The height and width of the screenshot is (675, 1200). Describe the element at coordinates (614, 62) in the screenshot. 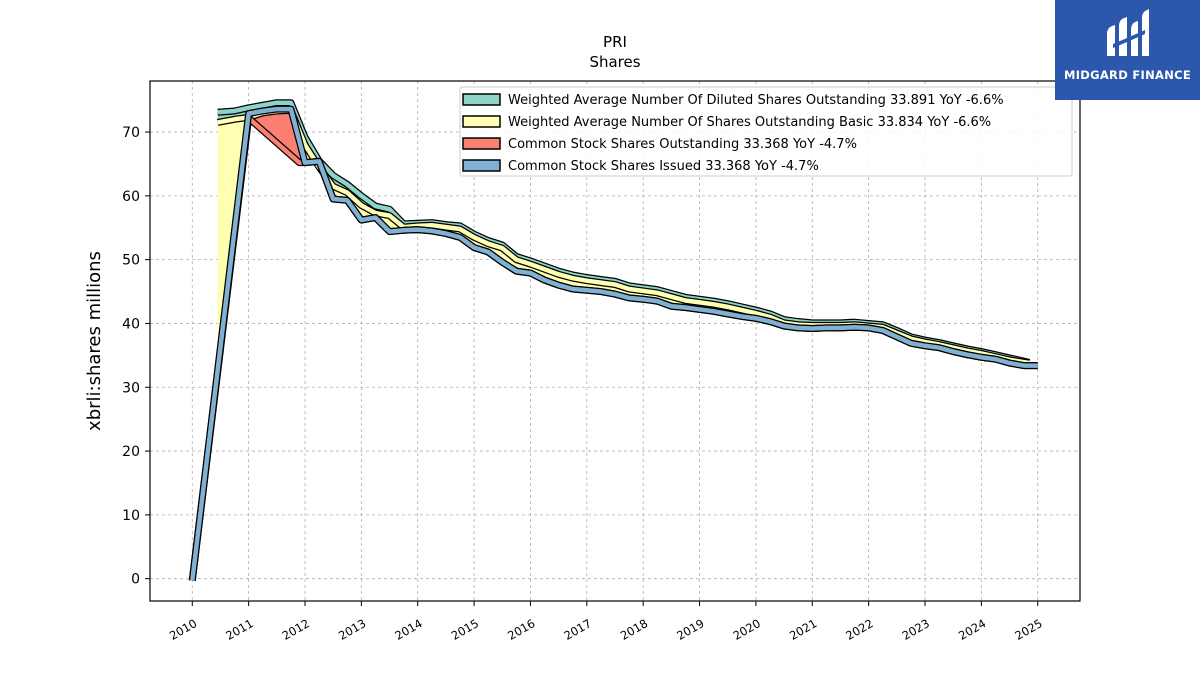

I see `chart-subtitle: Shares` at that location.